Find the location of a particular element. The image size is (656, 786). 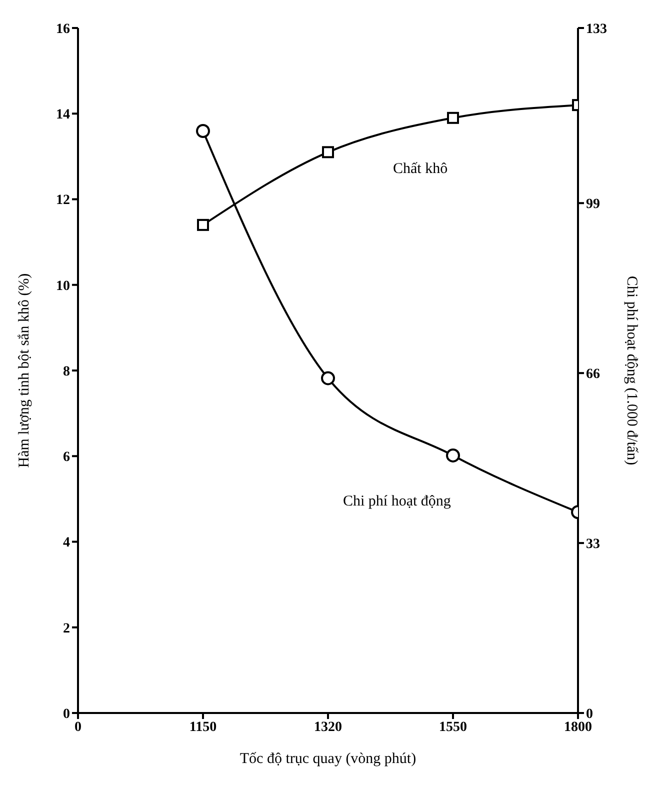

text: Chi phí hoạt động is located at coordinates (397, 501).